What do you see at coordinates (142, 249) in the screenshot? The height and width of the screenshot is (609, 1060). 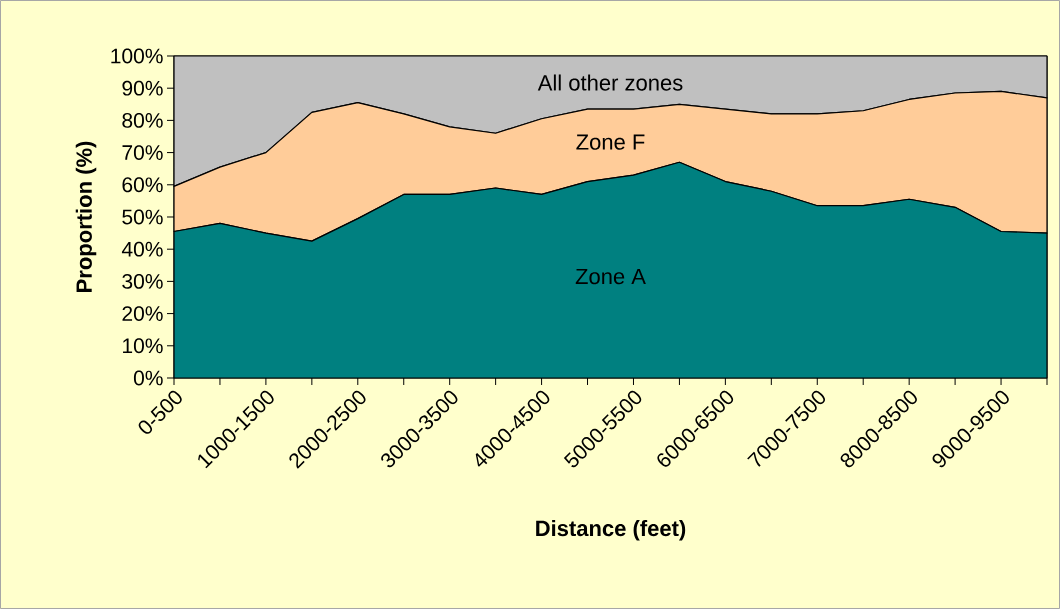 I see `y-tick-label: 40%` at bounding box center [142, 249].